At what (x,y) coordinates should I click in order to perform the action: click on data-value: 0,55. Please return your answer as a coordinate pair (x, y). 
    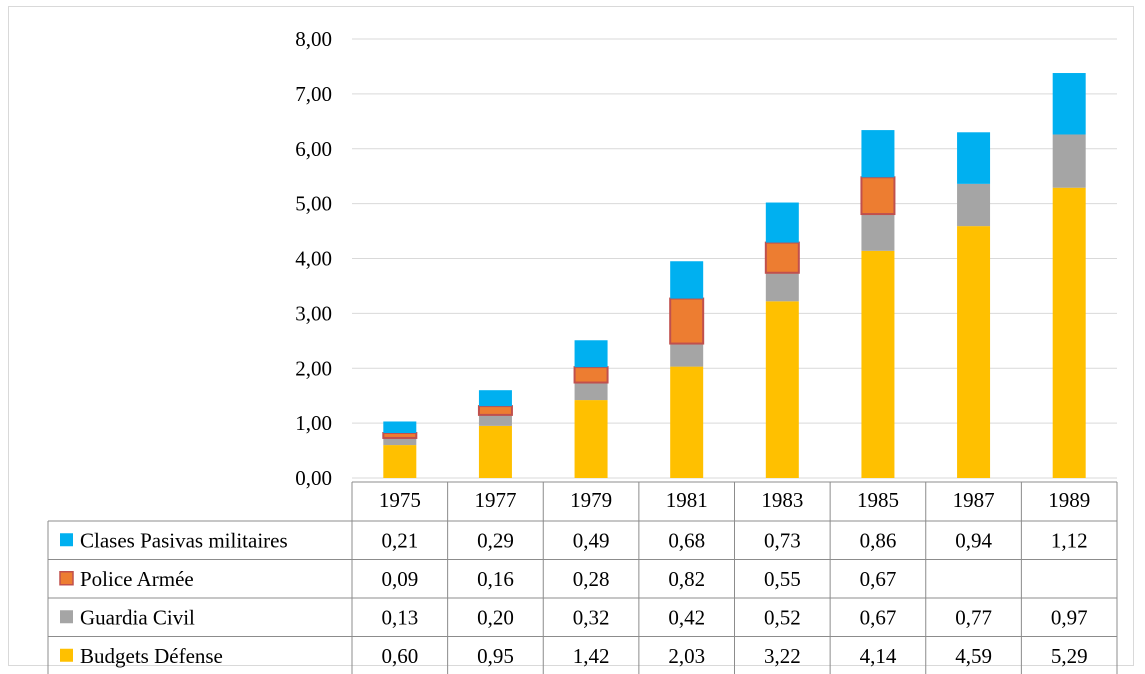
    Looking at the image, I should click on (782, 579).